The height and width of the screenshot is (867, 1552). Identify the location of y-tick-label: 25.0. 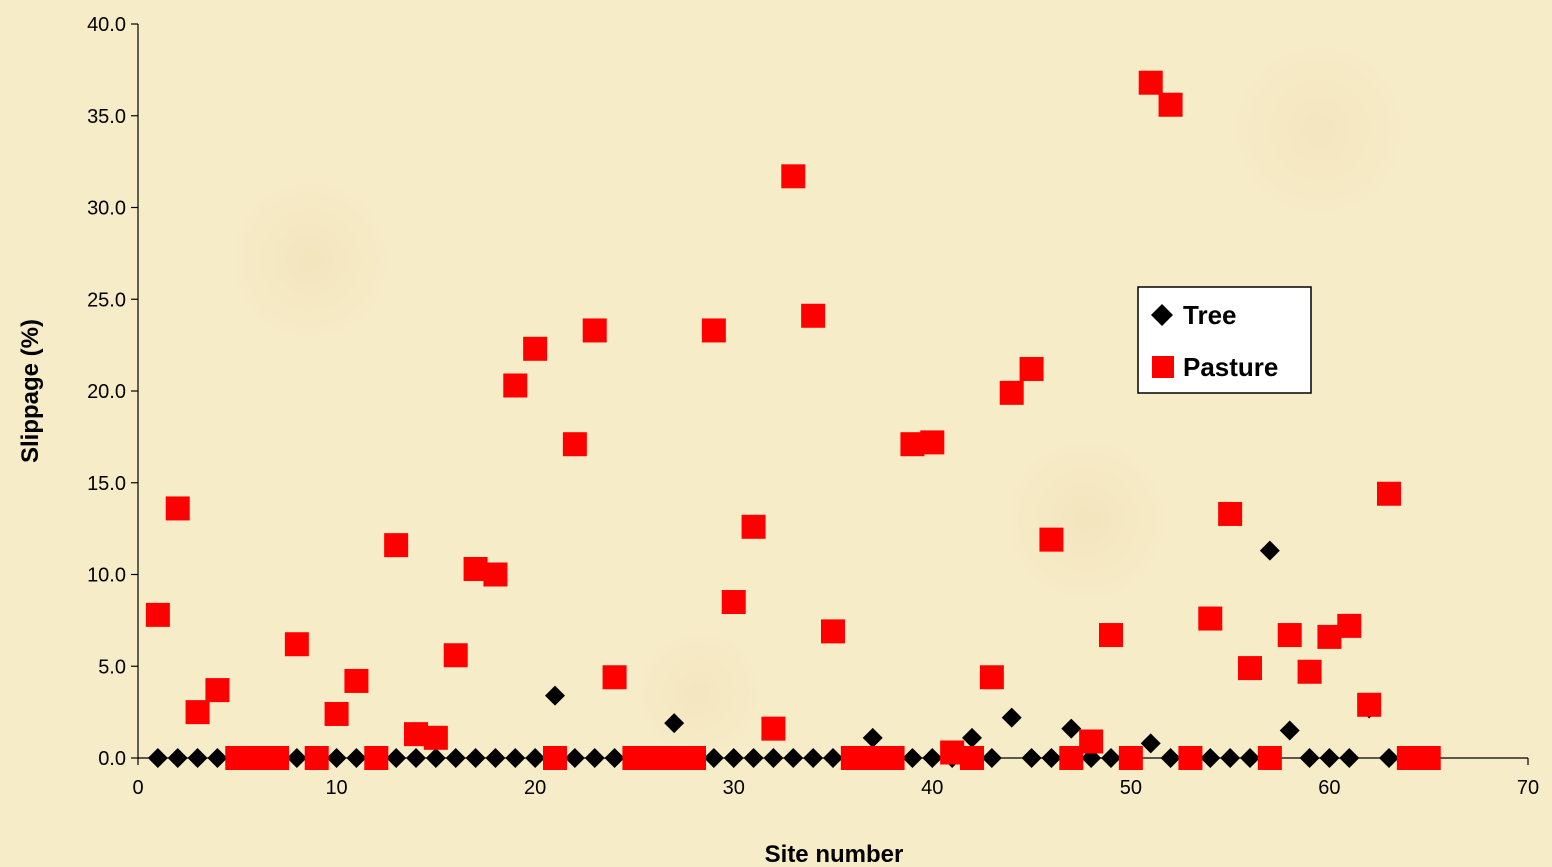
(106, 300).